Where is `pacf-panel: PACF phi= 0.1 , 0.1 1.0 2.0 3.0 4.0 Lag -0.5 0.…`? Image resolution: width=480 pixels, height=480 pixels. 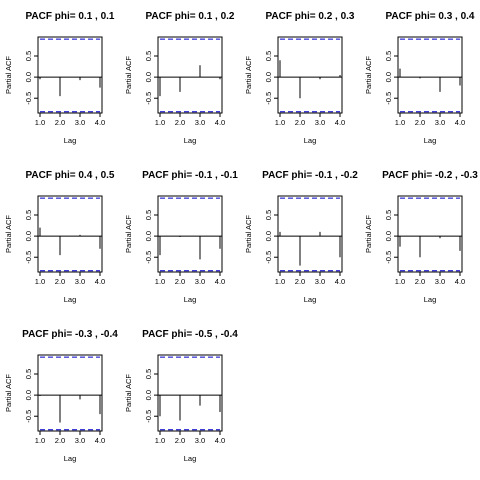 pacf-panel: PACF phi= 0.1 , 0.1 1.0 2.0 3.0 4.0 Lag -0.5 0.… is located at coordinates (59, 78).